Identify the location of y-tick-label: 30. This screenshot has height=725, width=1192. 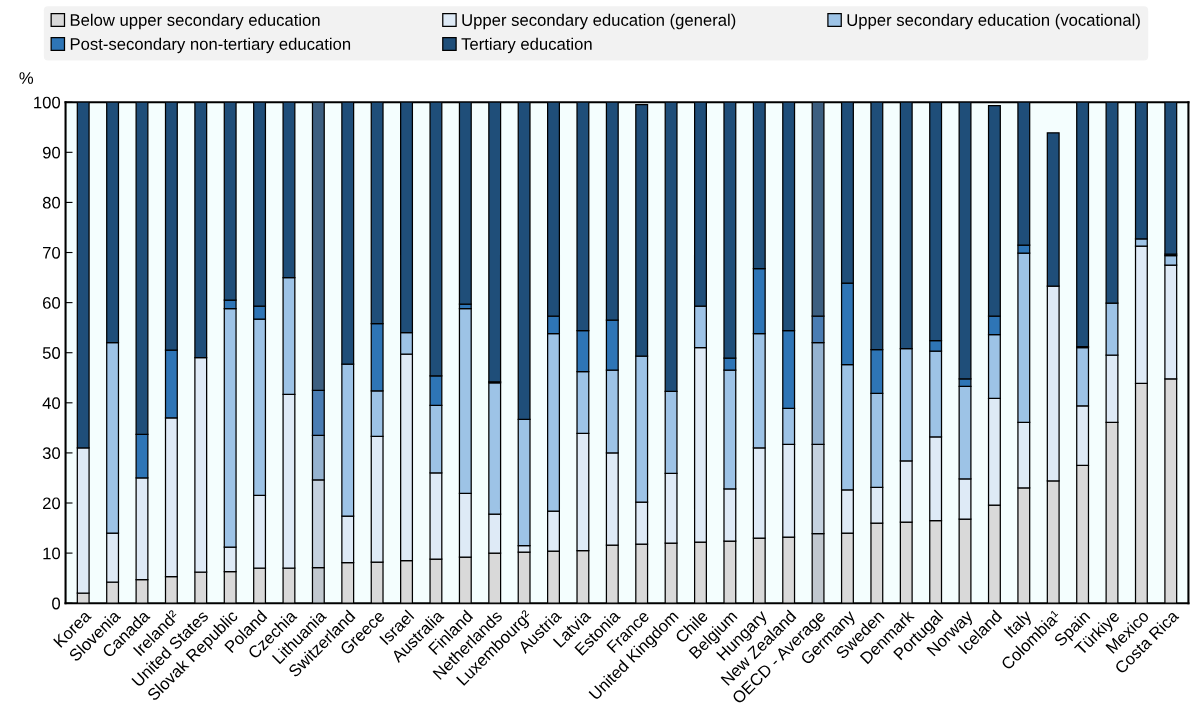
(51, 453).